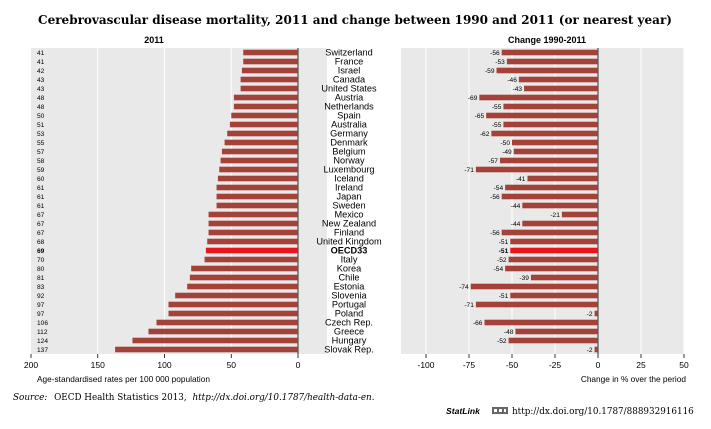  What do you see at coordinates (42, 341) in the screenshot?
I see `left-value-label: 124` at bounding box center [42, 341].